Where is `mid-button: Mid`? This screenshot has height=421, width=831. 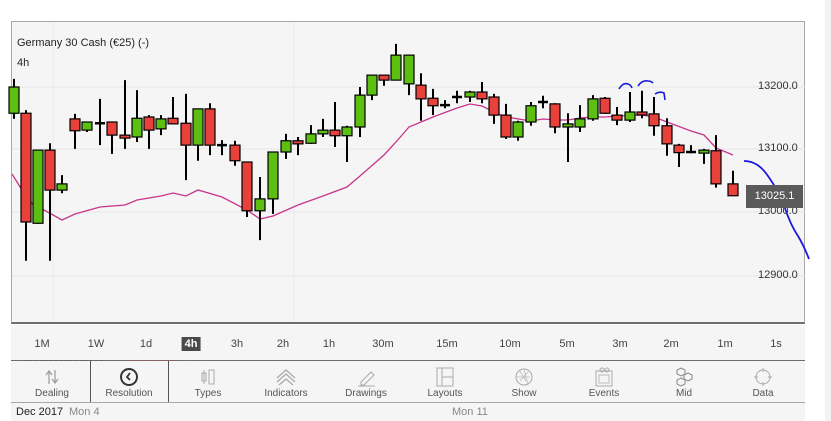 mid-button: Mid is located at coordinates (684, 381).